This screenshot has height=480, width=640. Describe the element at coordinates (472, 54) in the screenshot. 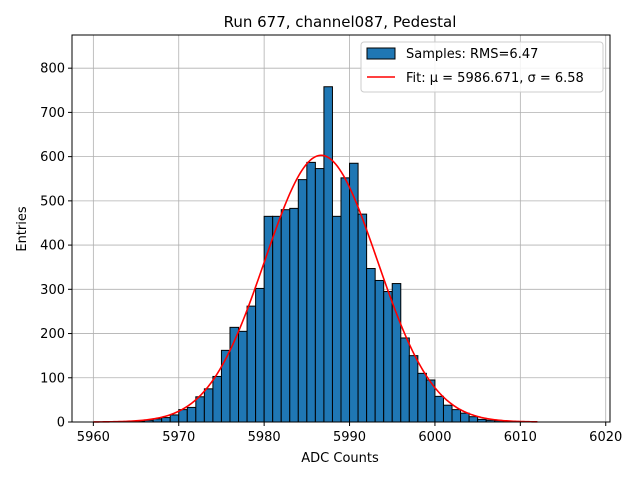

I see `legend-label-samples: Samples: RMS=6.47` at that location.